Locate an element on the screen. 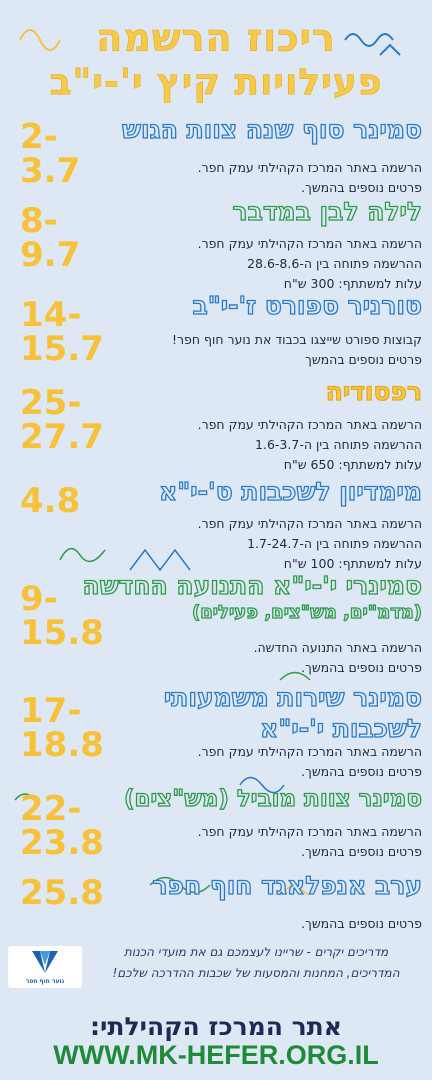 The image size is (432, 1080). event-title: סמינר סוף שנה צוות הגוש is located at coordinates (271, 130).